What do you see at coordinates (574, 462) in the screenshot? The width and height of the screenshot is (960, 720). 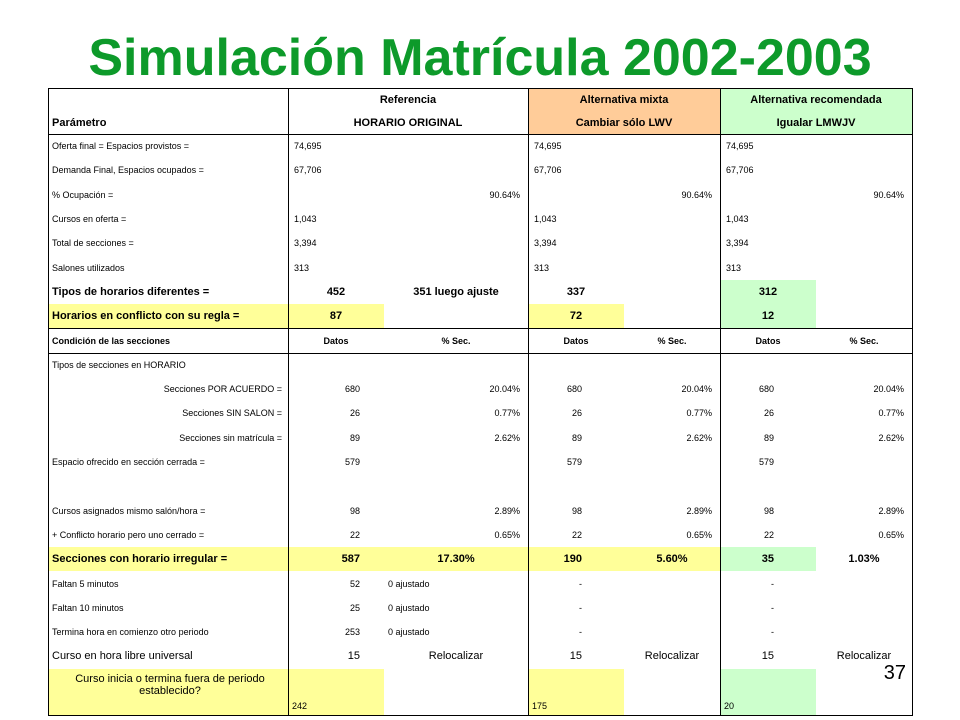 I see `table-cell: 579` at bounding box center [574, 462].